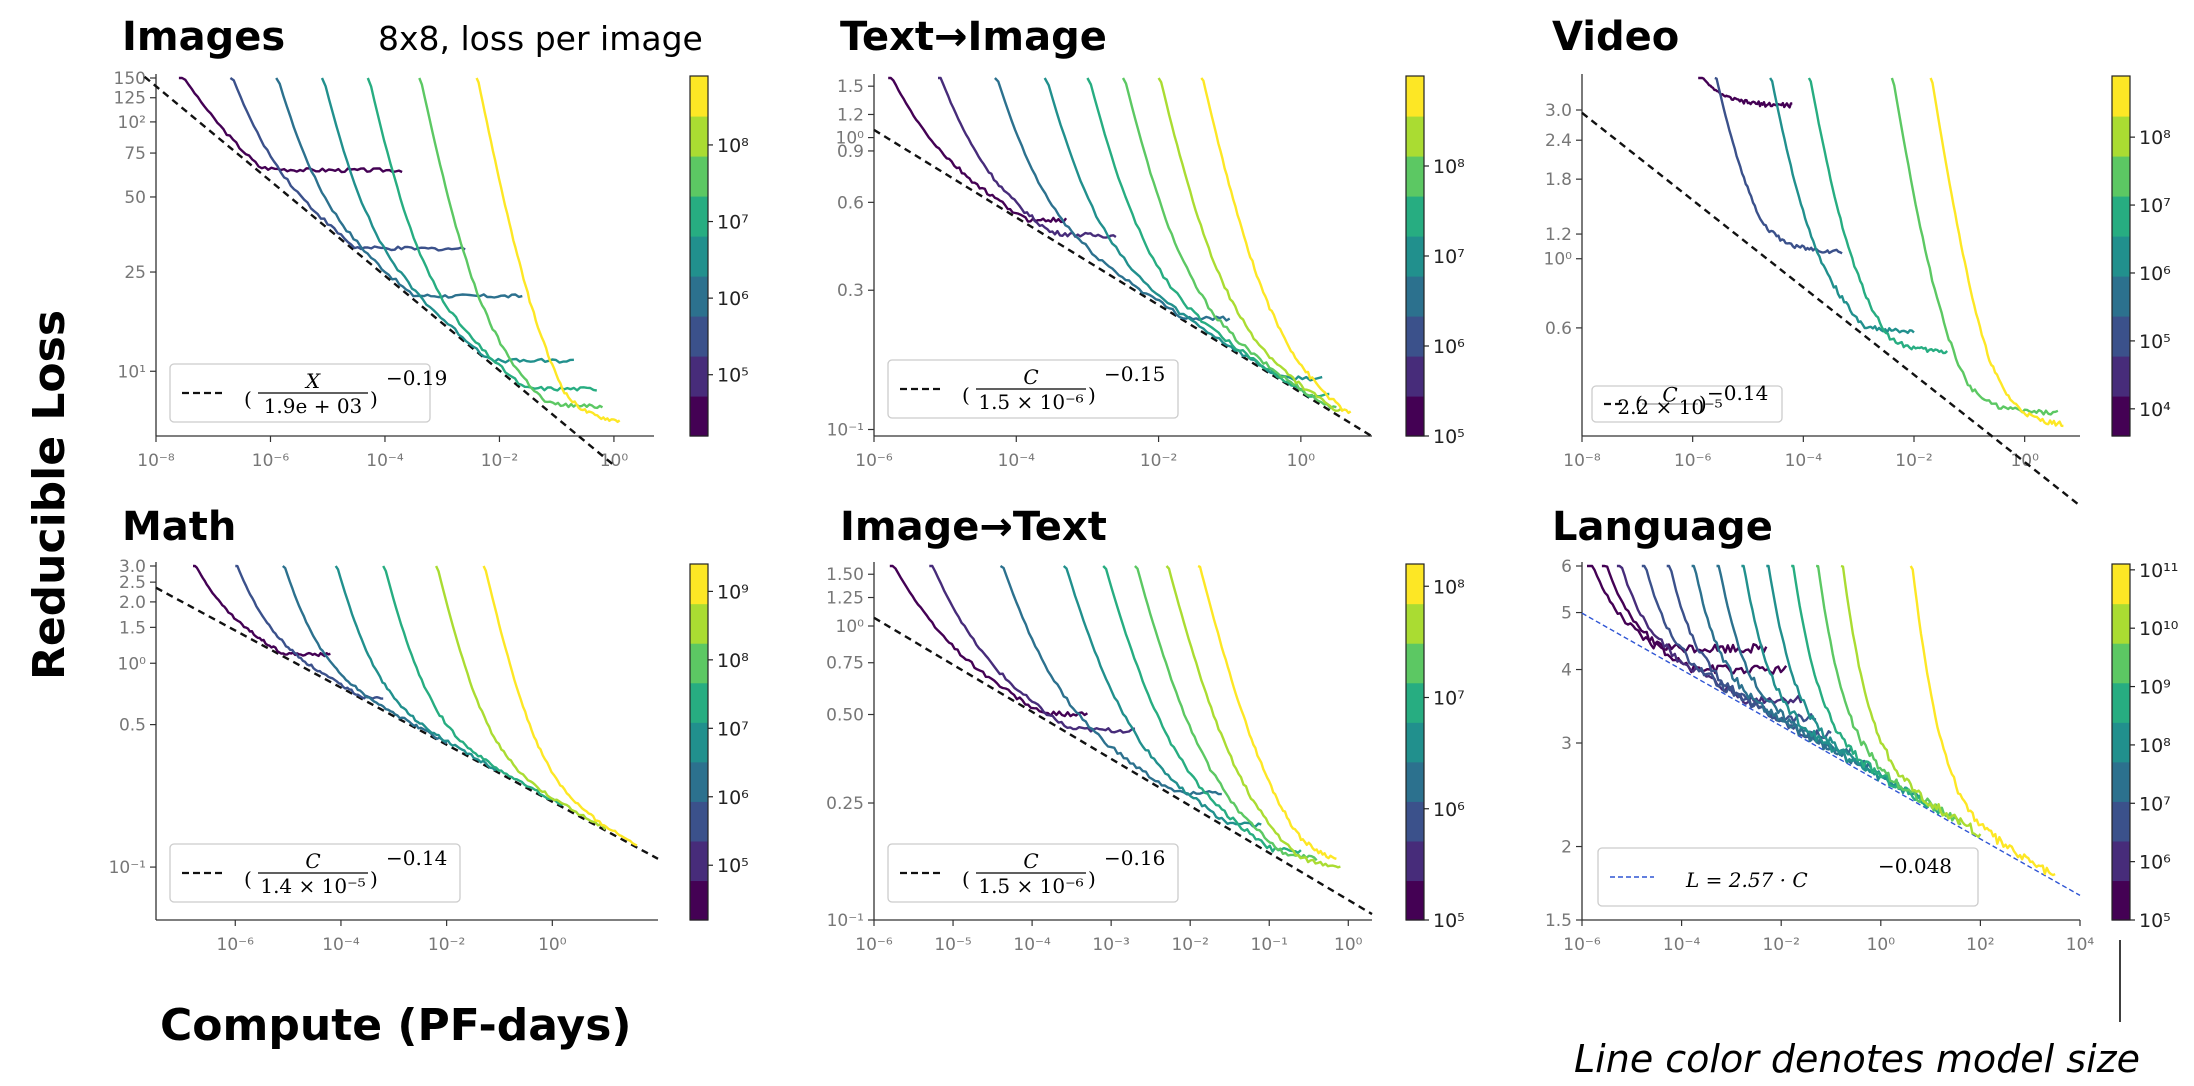 The image size is (2194, 1086). What do you see at coordinates (2155, 410) in the screenshot?
I see `colorbar-tick-label: 10⁴` at bounding box center [2155, 410].